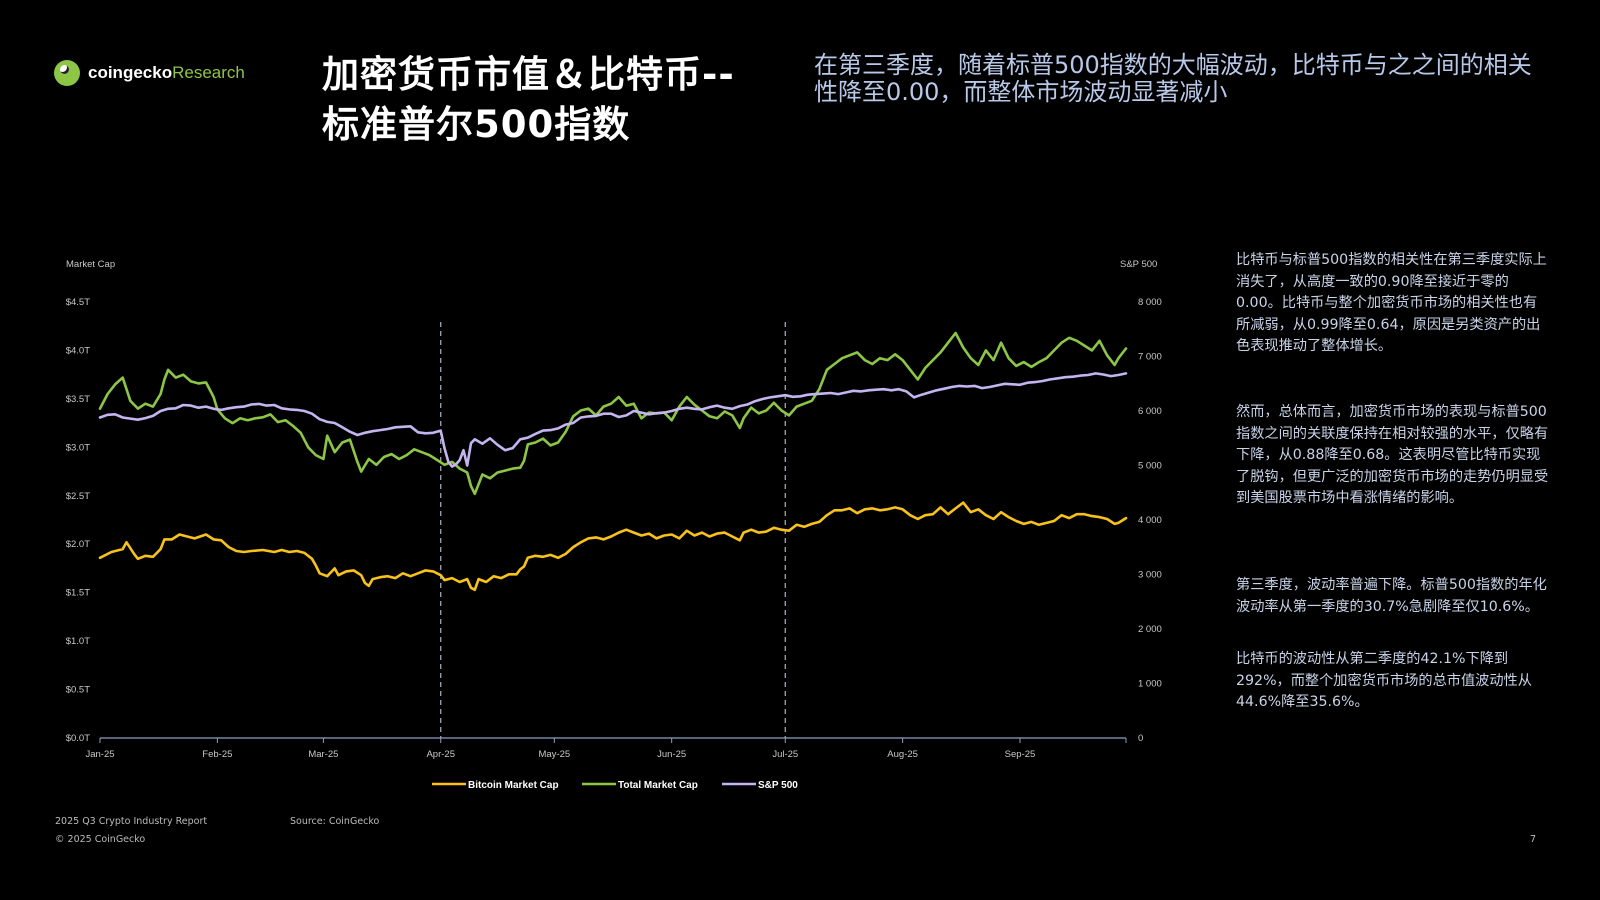 The height and width of the screenshot is (900, 1600). I want to click on x-tick-label: Jan-25, so click(99, 754).